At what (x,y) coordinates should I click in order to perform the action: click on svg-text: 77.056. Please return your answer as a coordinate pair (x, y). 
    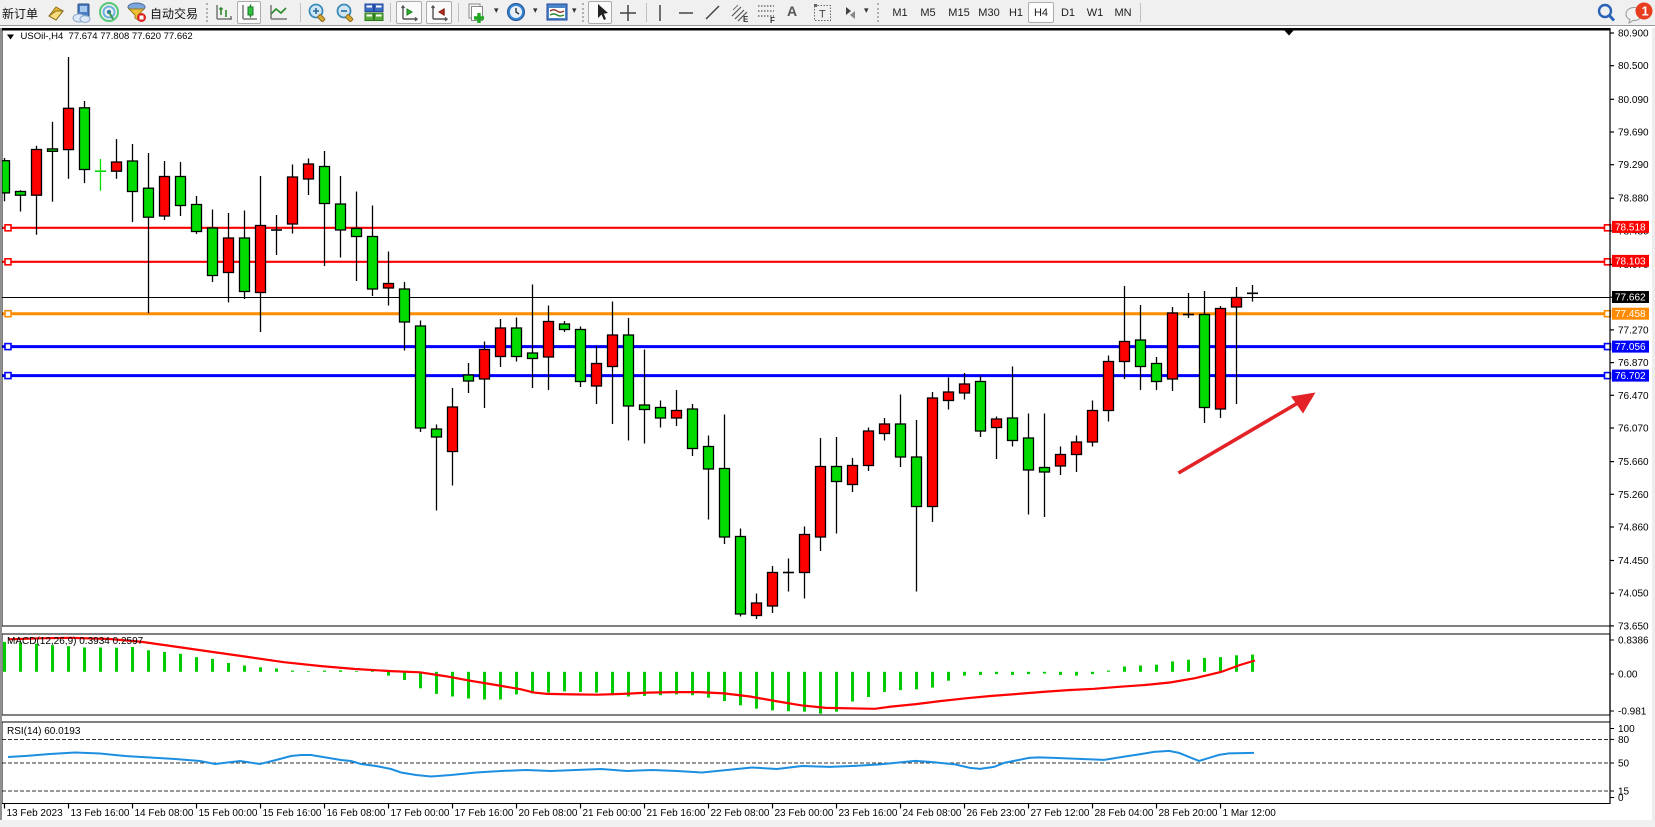
    Looking at the image, I should click on (1630, 347).